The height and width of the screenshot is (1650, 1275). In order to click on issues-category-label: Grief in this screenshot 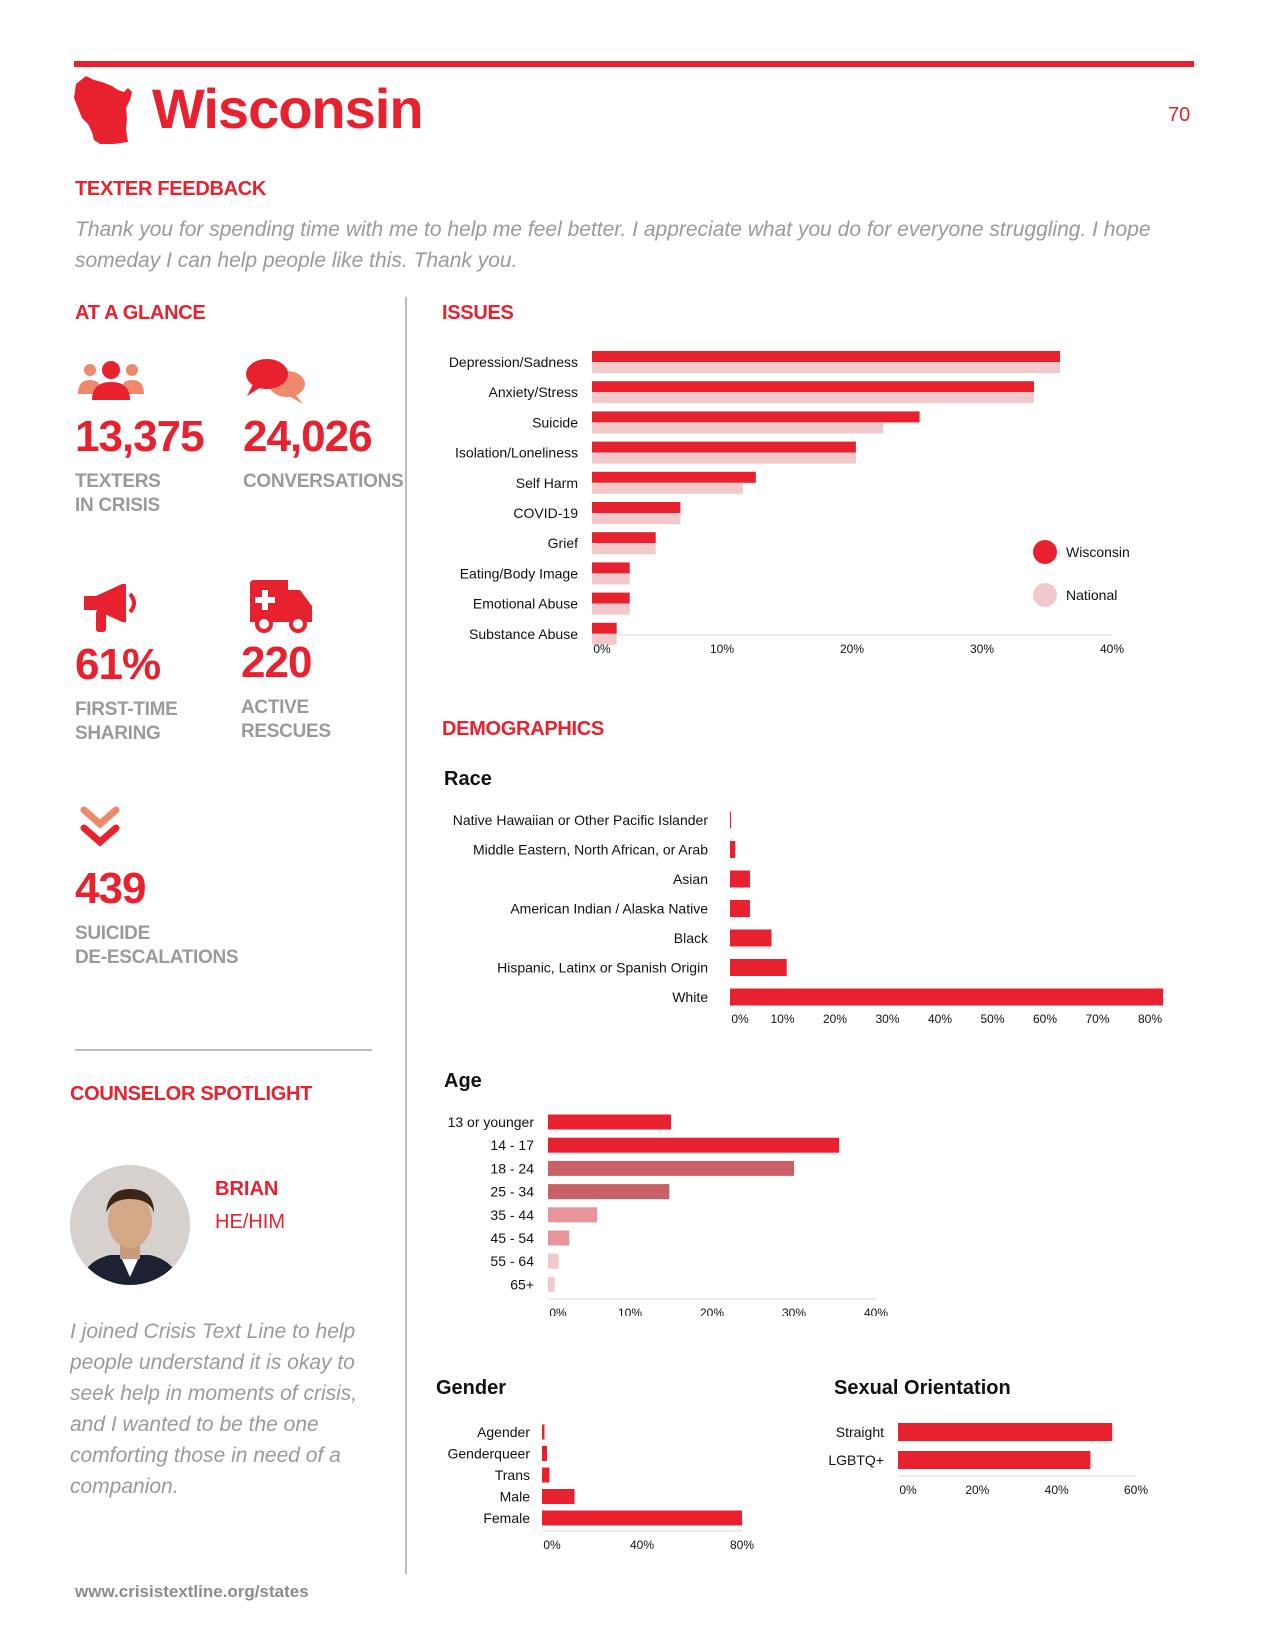, I will do `click(563, 543)`.